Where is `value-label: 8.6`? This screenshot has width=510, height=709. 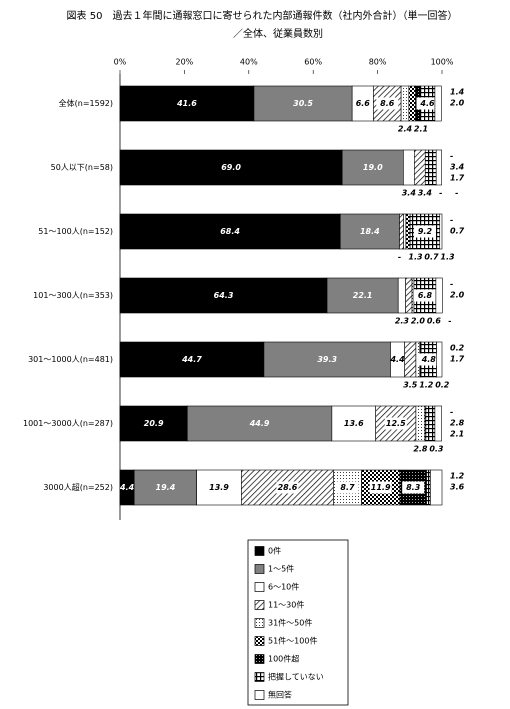
value-label: 8.6 is located at coordinates (387, 103).